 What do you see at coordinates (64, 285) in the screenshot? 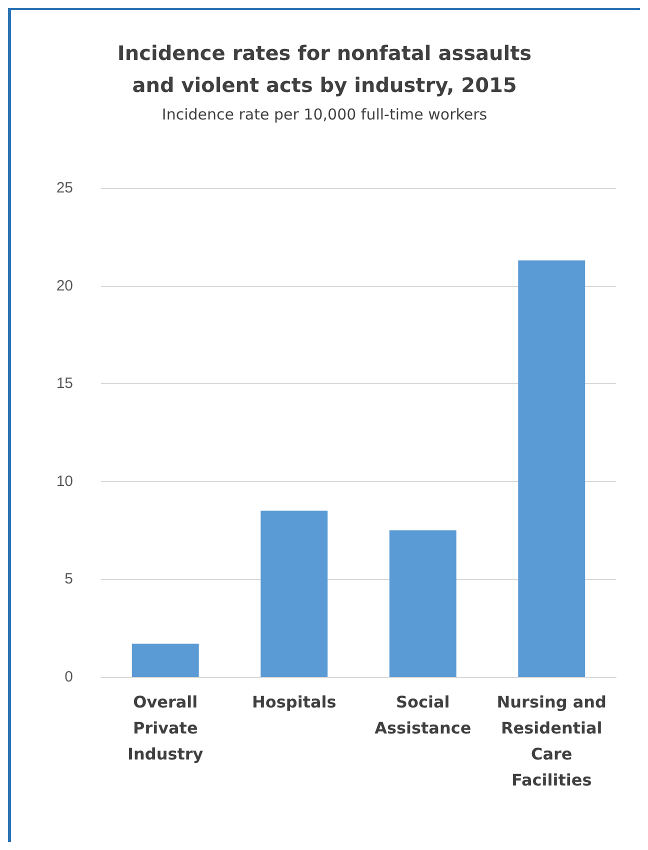
I see `y-tick-label: 20` at bounding box center [64, 285].